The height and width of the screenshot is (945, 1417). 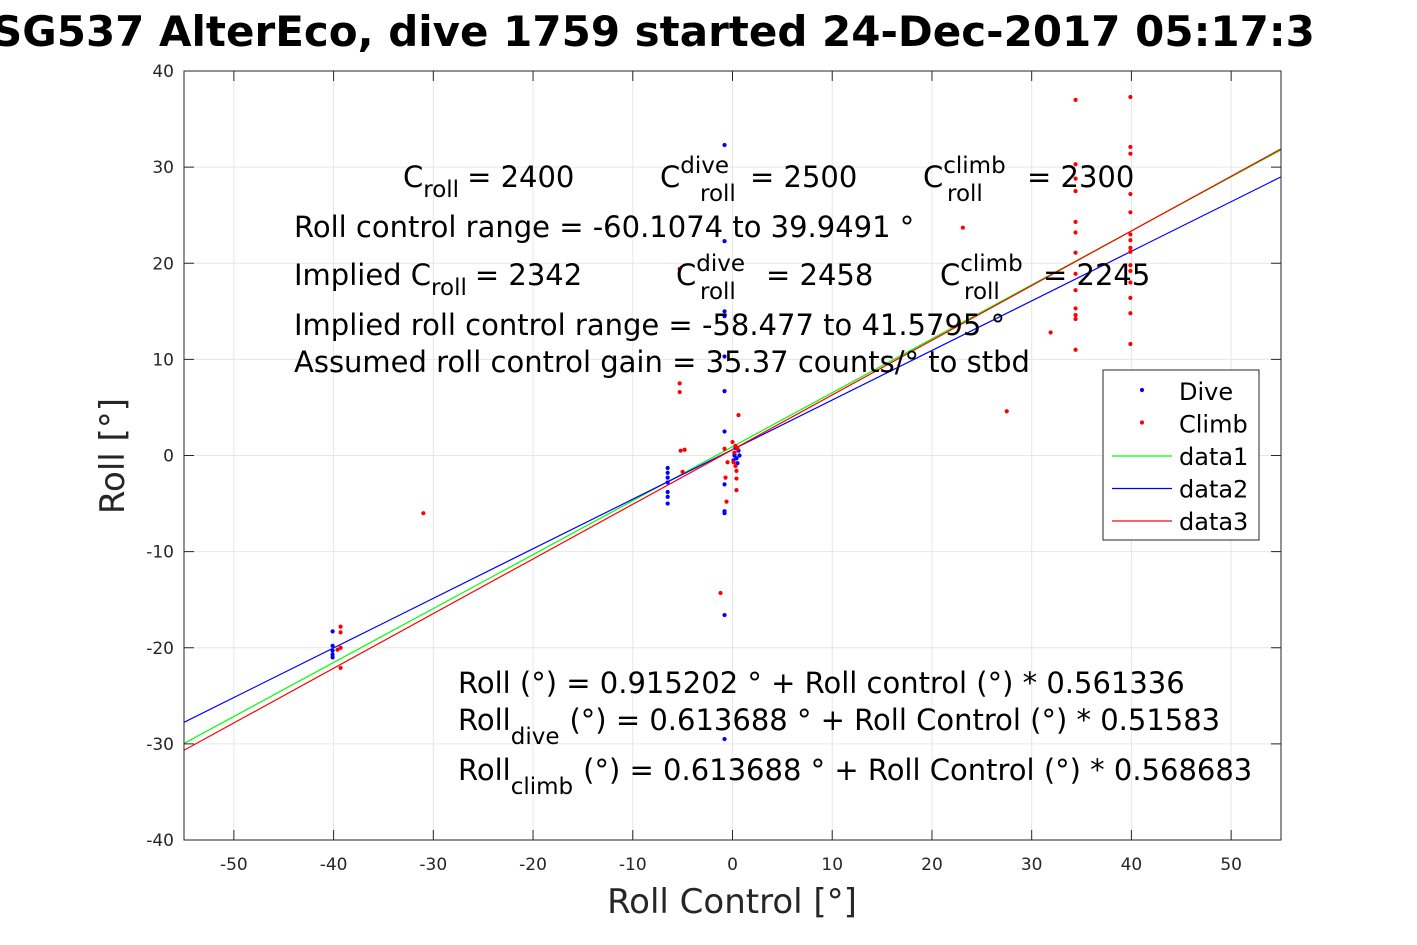 What do you see at coordinates (758, 180) in the screenshot?
I see `annotation-c-roll-dive: Cdive roll = 2500` at bounding box center [758, 180].